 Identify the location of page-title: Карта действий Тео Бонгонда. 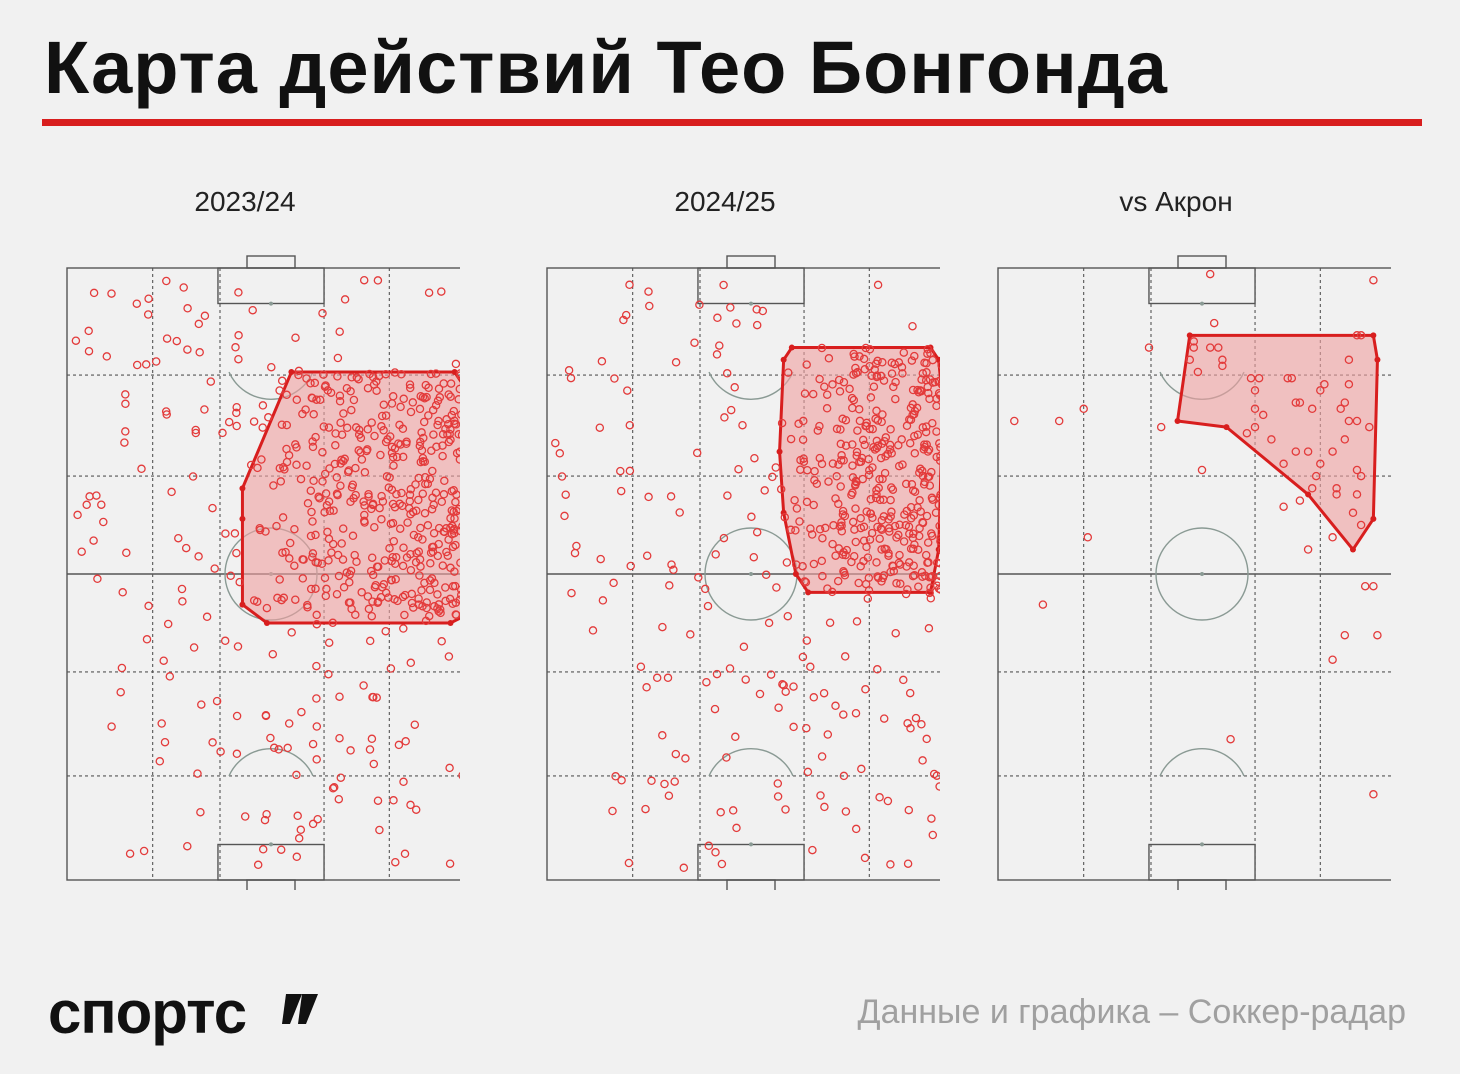
(606, 67).